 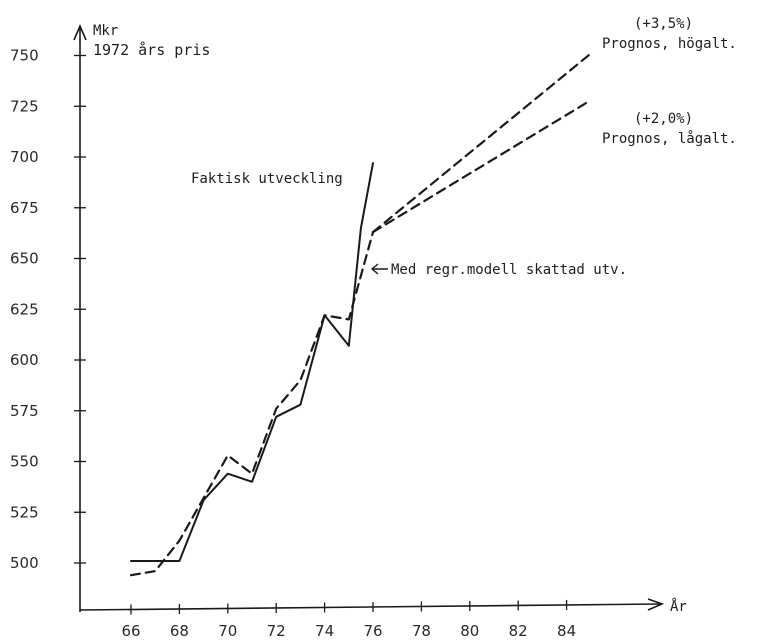 What do you see at coordinates (678, 606) in the screenshot?
I see `x-axis-unit-label: År` at bounding box center [678, 606].